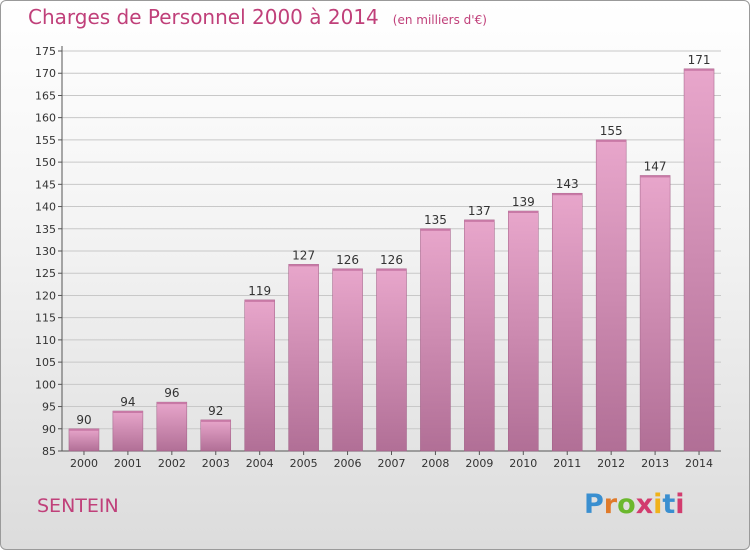 The image size is (750, 550). I want to click on logo-letter: o, so click(626, 504).